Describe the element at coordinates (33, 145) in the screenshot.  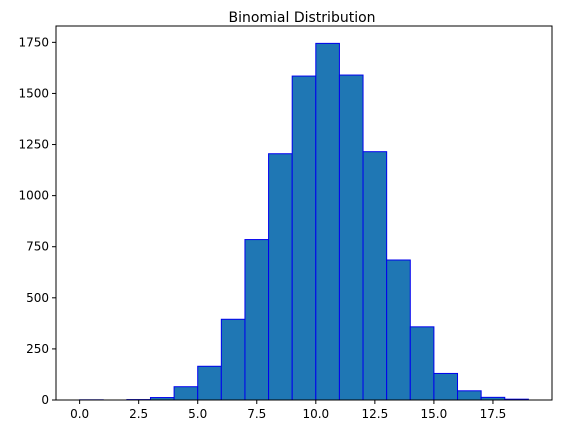
I see `y-tick-label: 1250` at that location.